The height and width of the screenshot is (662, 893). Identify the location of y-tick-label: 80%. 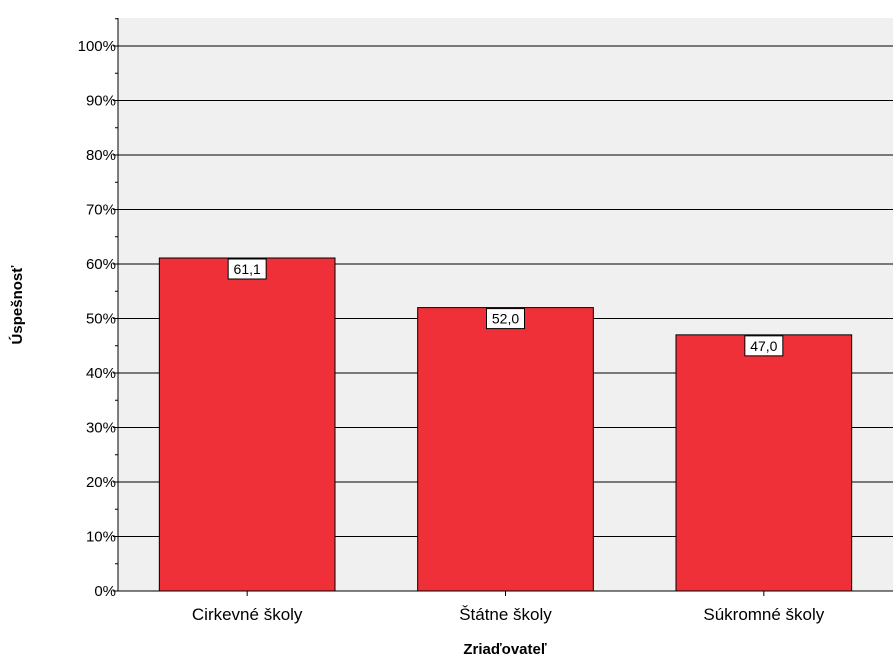
(101, 155).